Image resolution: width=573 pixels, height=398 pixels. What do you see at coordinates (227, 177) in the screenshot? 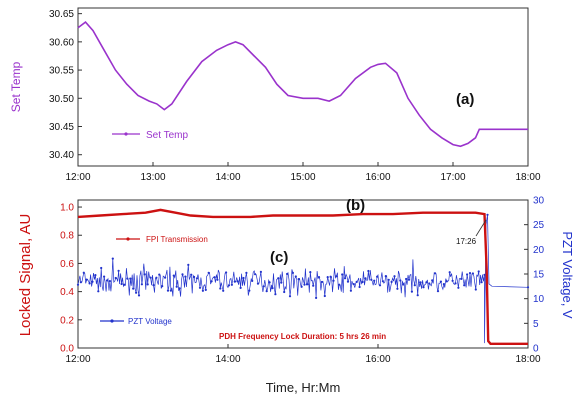
I see `panel-a-x-tick-label: 14:00` at bounding box center [227, 177].